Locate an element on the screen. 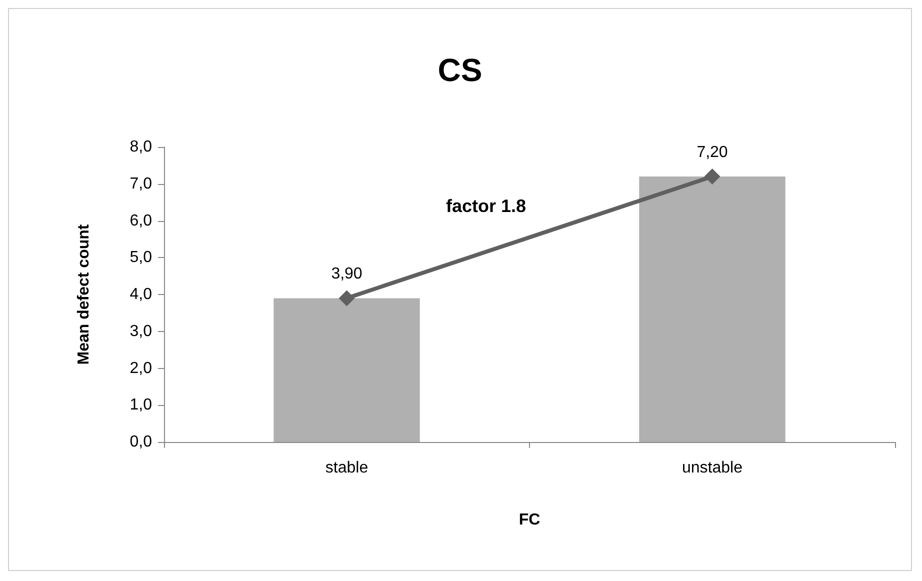 The width and height of the screenshot is (922, 581). y-tick-label: 3,0 is located at coordinates (141, 331).